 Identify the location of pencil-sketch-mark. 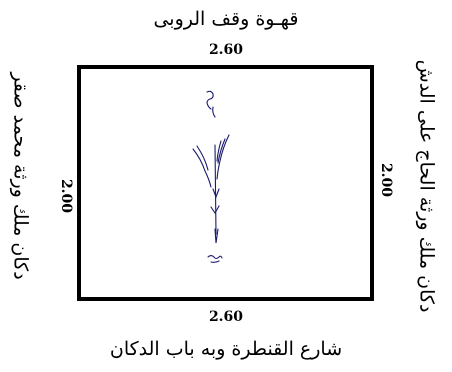
(211, 176).